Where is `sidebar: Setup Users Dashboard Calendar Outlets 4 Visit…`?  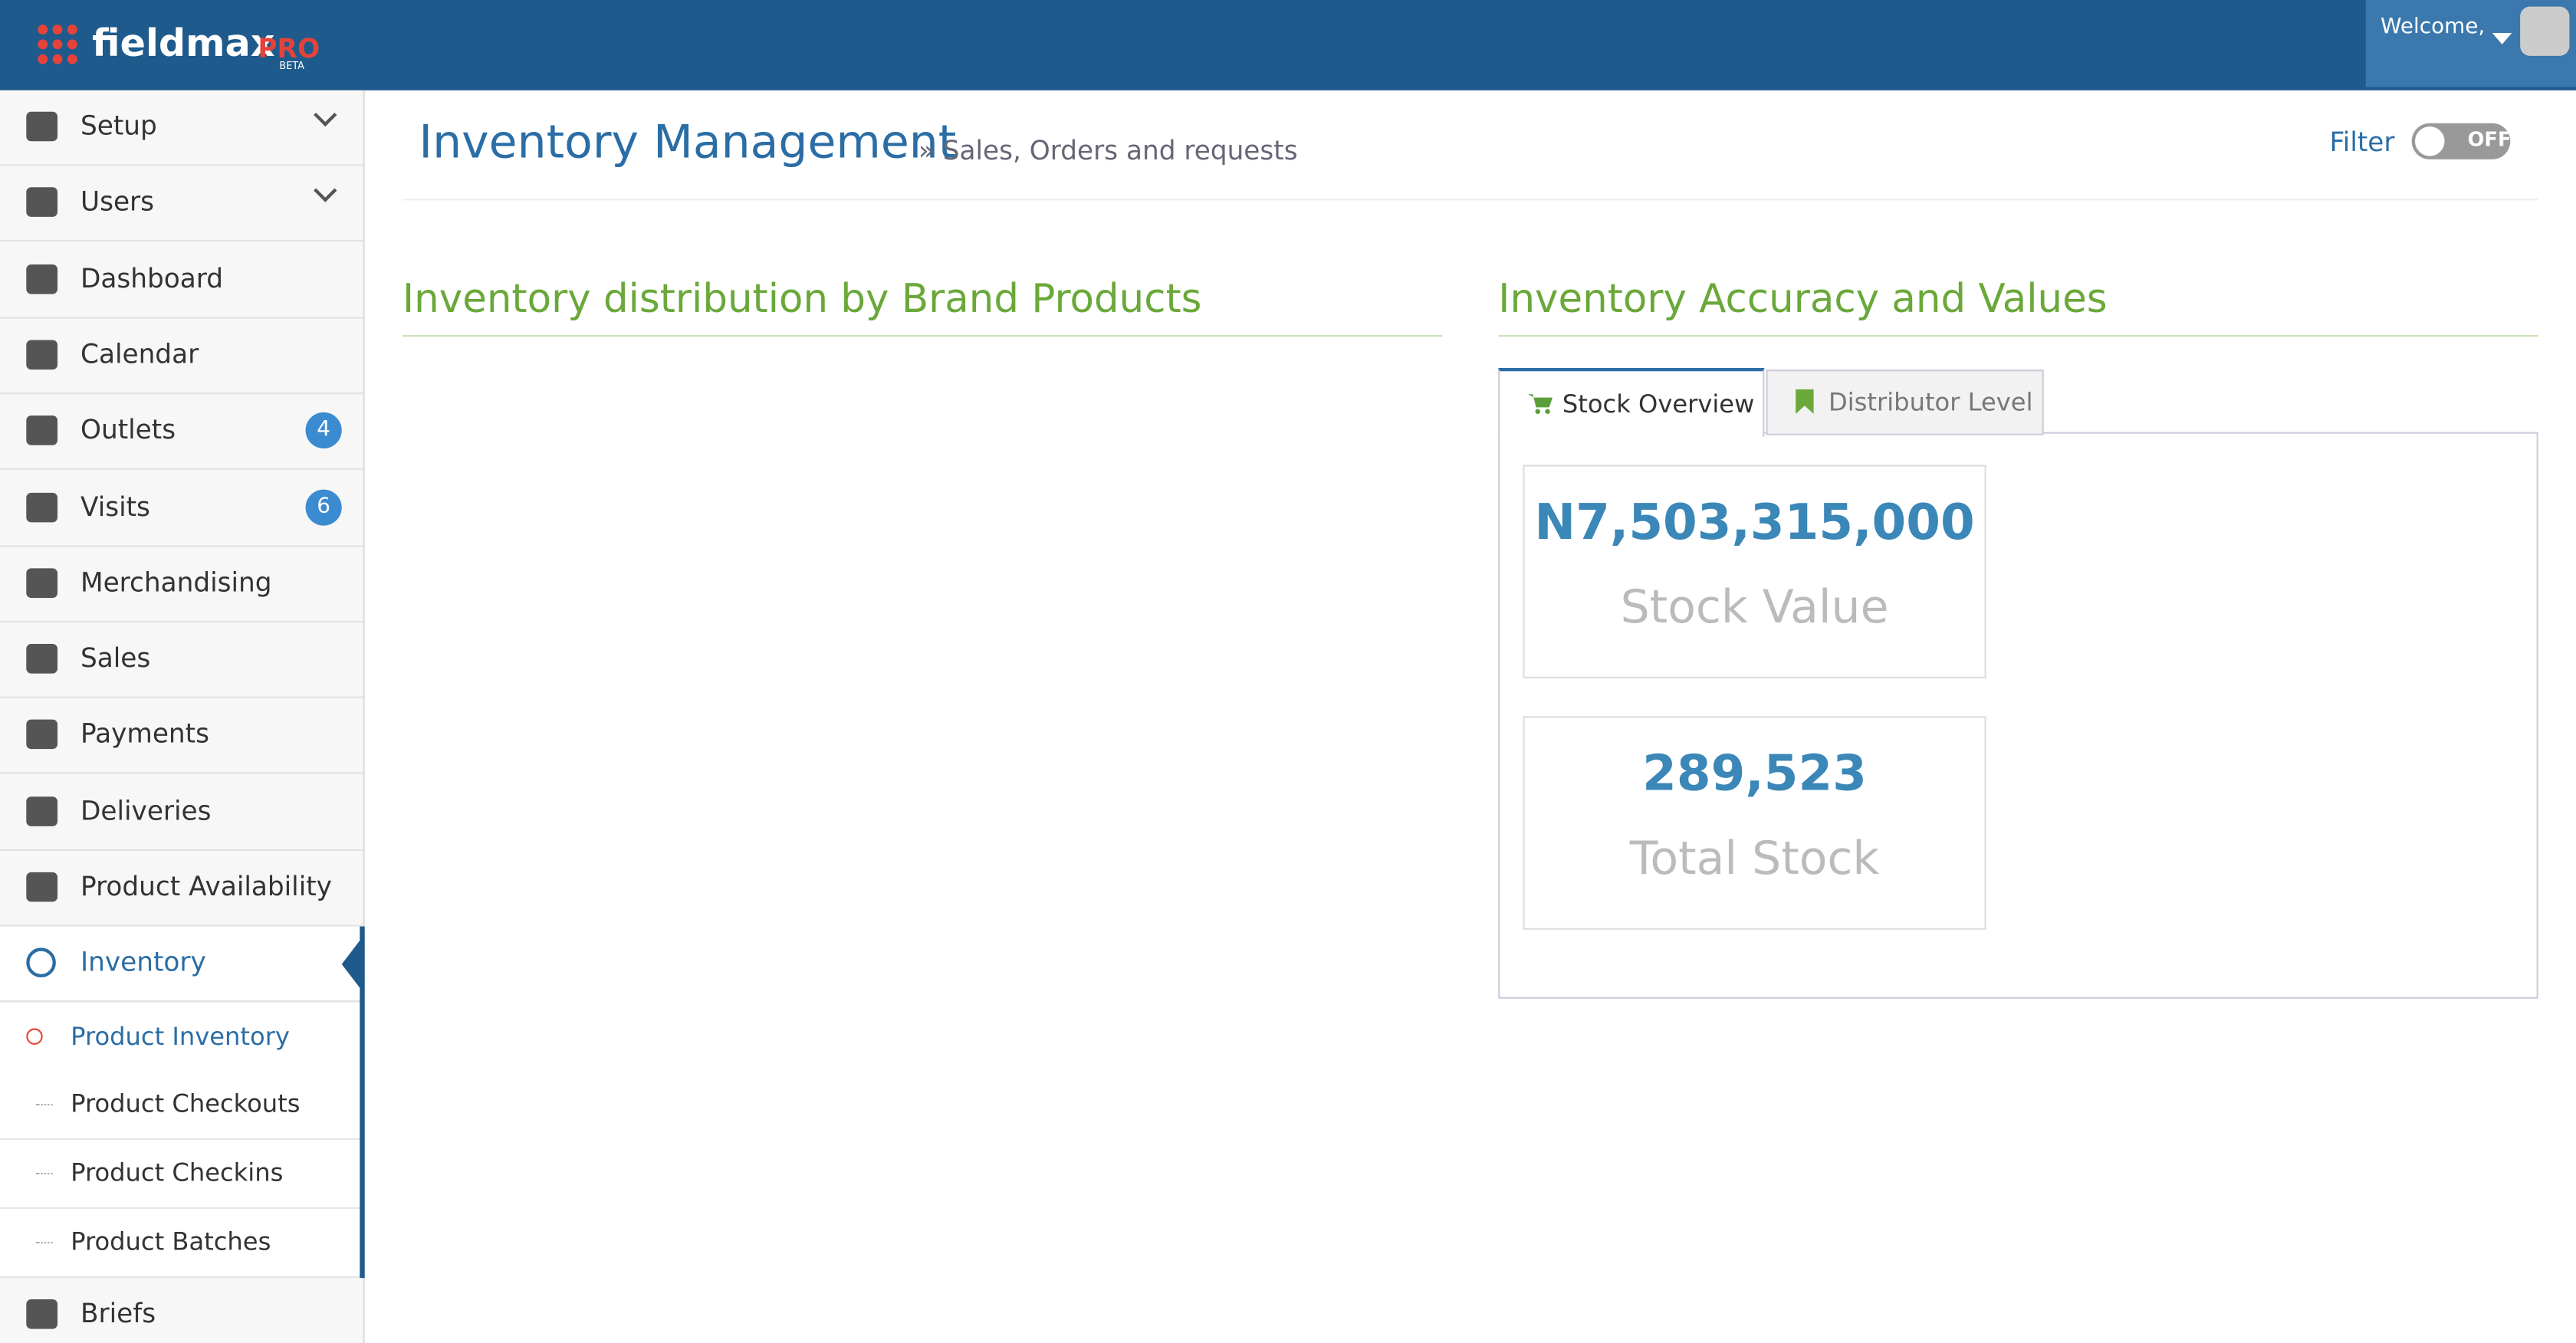
sidebar: Setup Users Dashboard Calendar Outlets 4 Visit… is located at coordinates (182, 717).